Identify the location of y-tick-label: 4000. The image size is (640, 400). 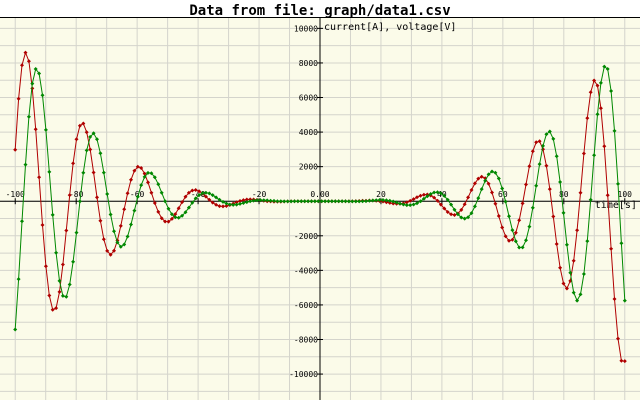
(308, 132).